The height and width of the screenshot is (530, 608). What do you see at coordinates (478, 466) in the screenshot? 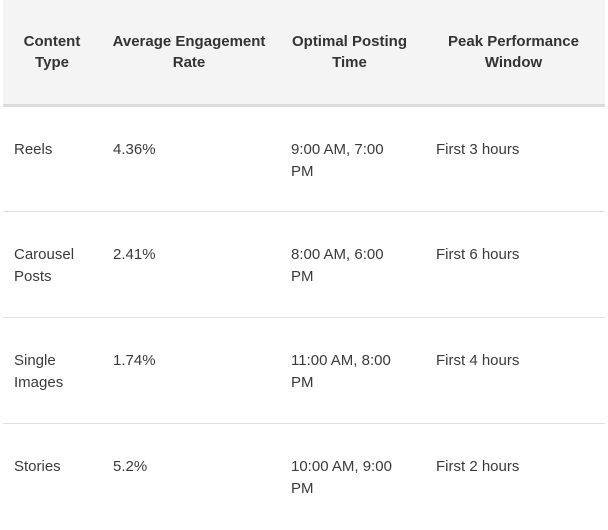
I see `cell-peak-window: First 2 hours` at bounding box center [478, 466].